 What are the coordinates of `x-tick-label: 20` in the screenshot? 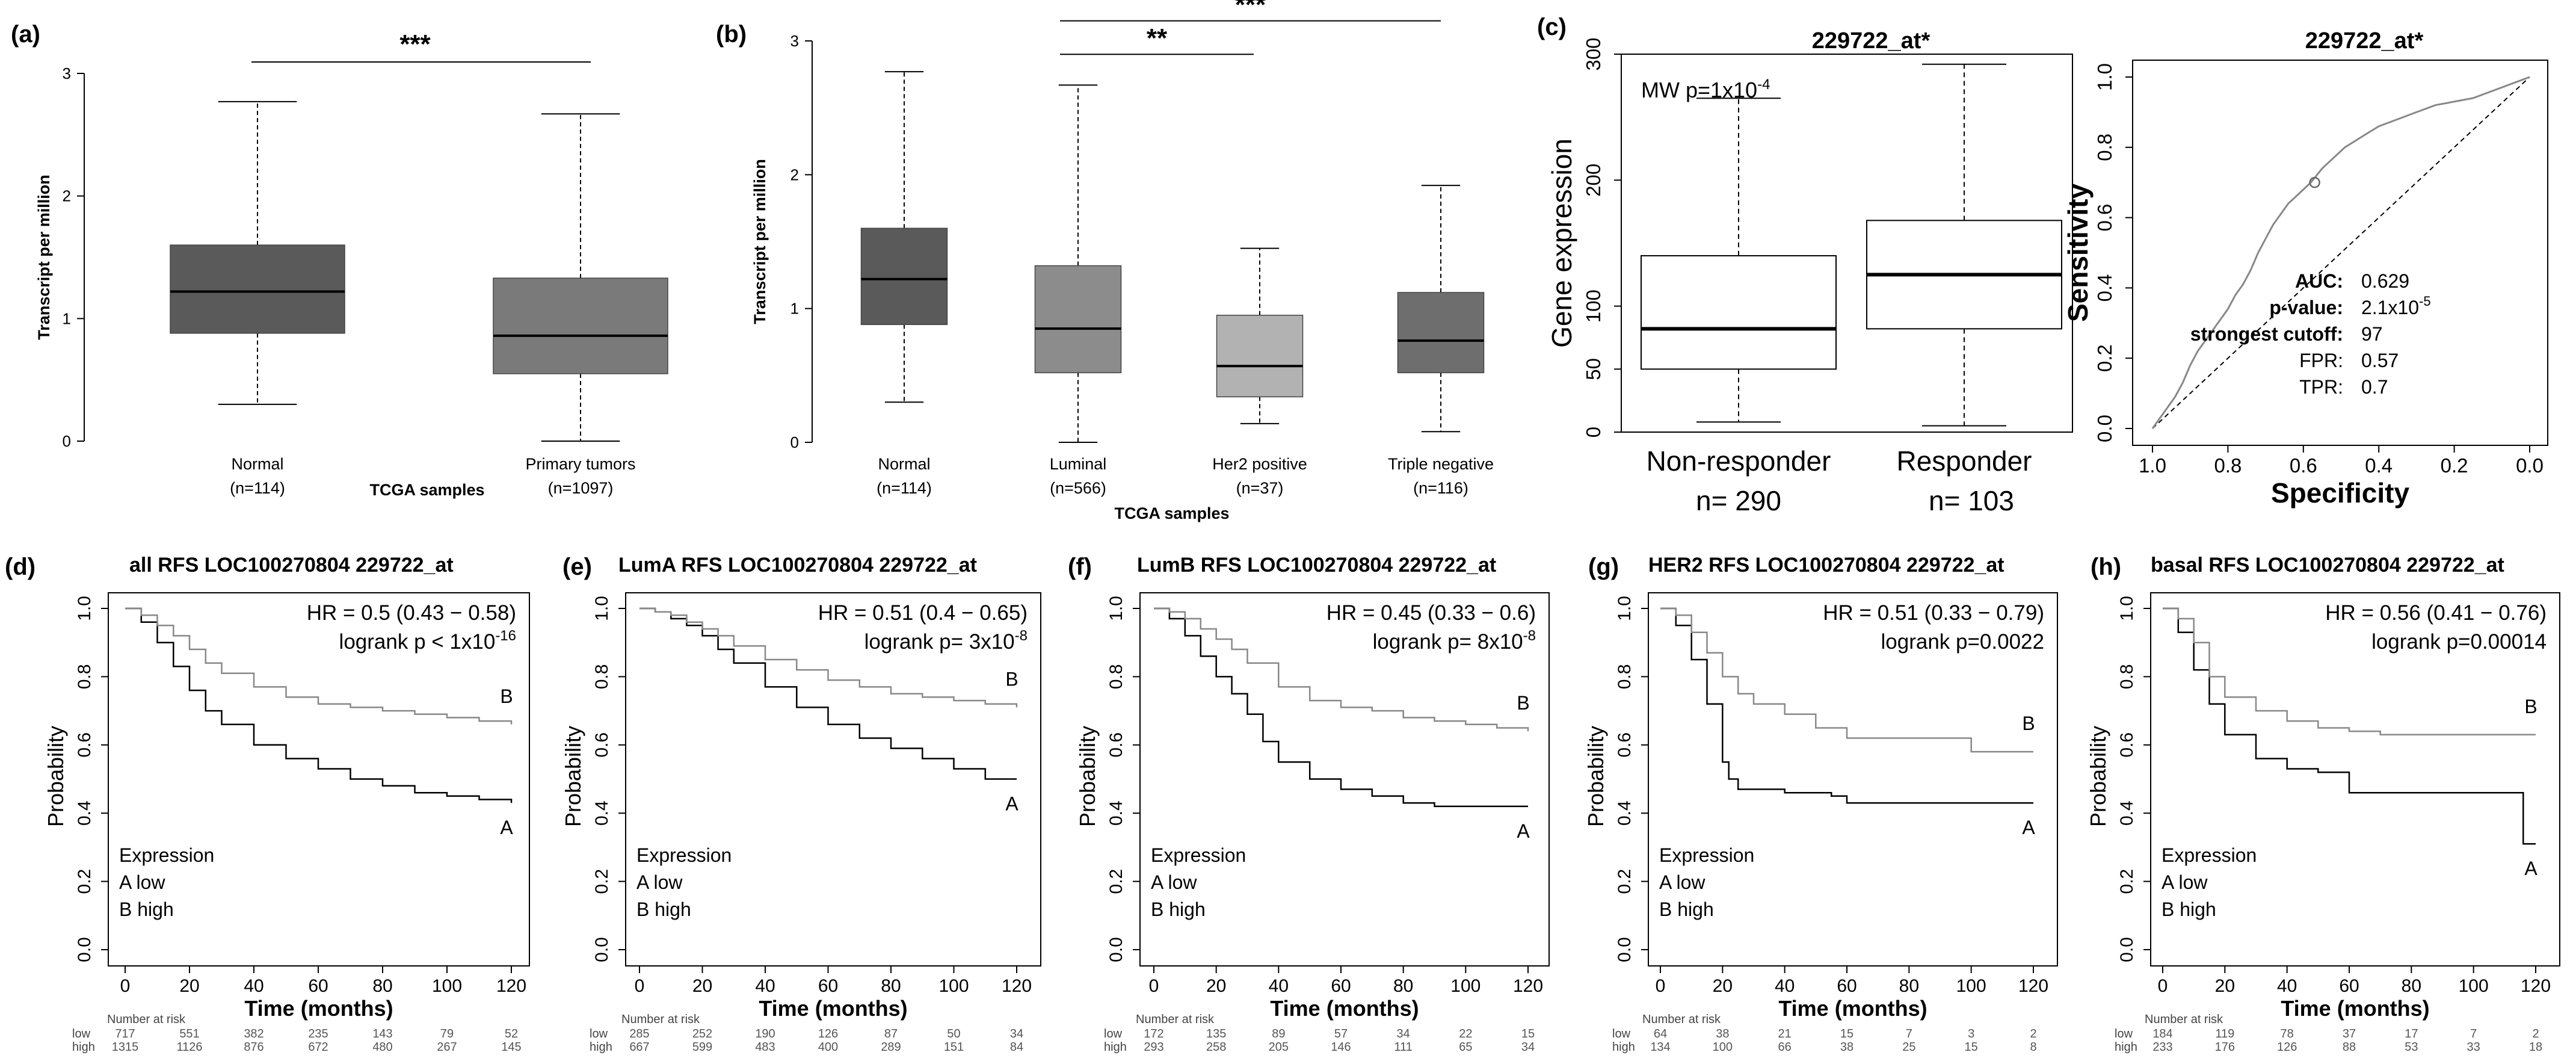 It's located at (702, 986).